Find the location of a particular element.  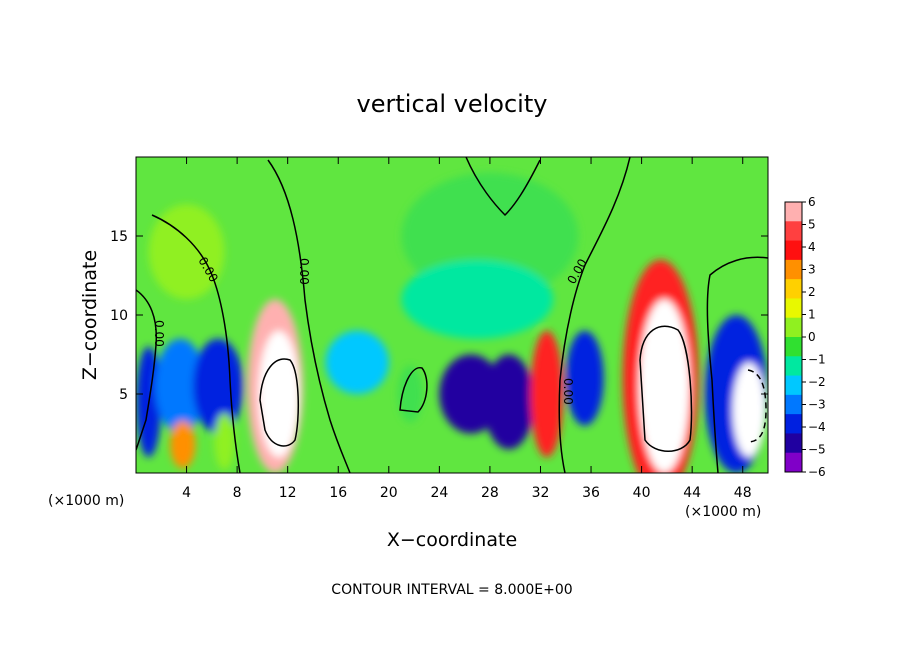

colorbar-label-12: −6 is located at coordinates (817, 472).